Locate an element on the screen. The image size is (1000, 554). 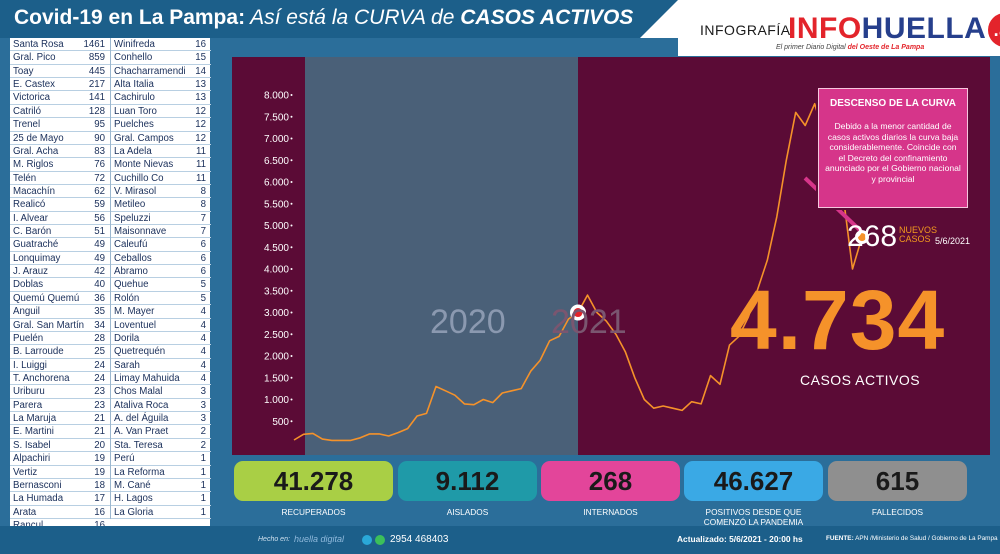
whatsapp-icon is located at coordinates (380, 540).